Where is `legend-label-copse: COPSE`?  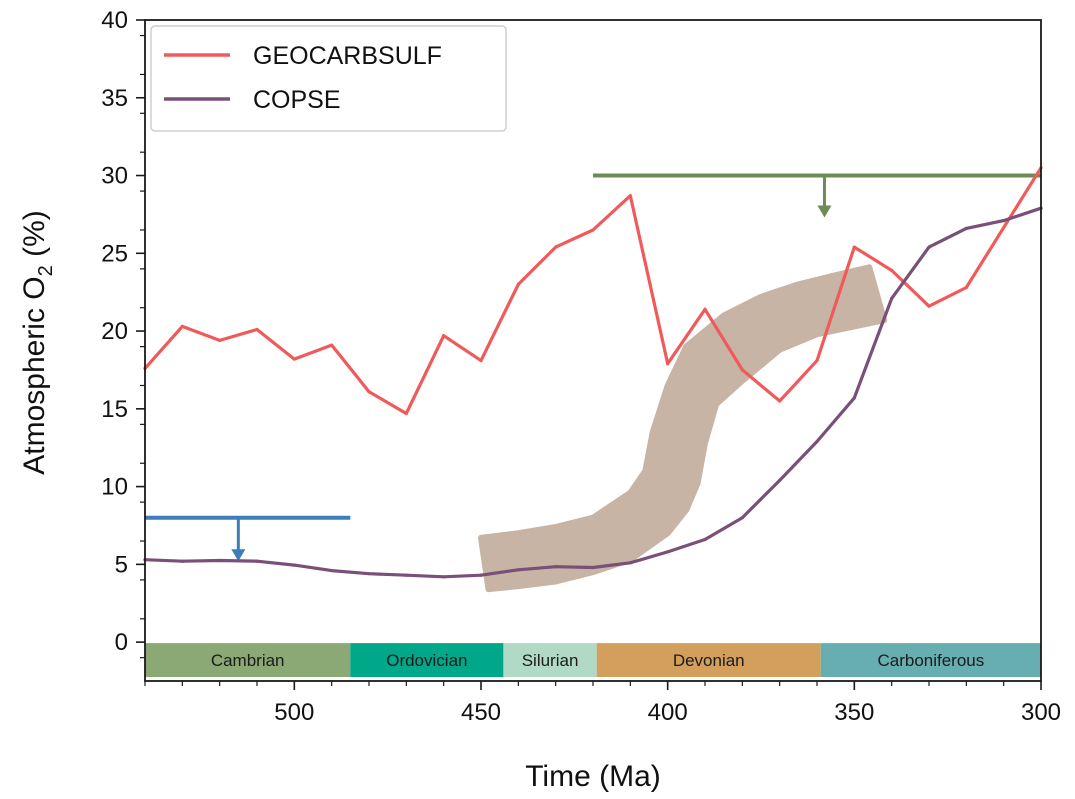 legend-label-copse: COPSE is located at coordinates (297, 100).